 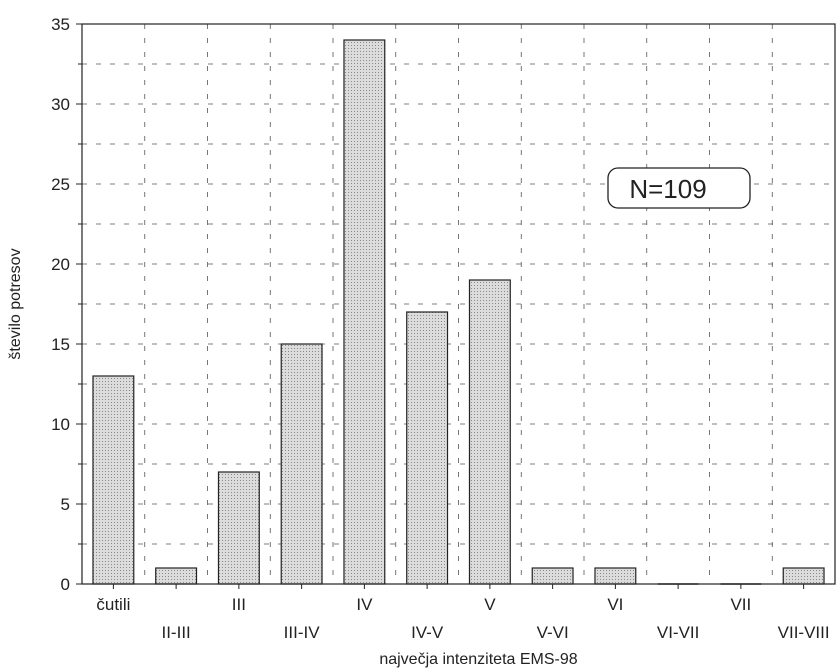 I want to click on bar-čutili, so click(x=113, y=480).